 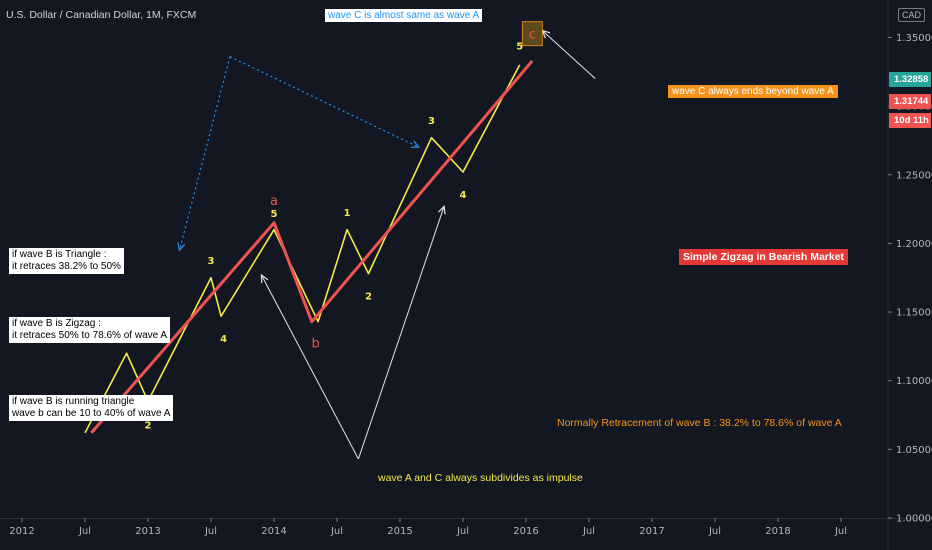 I want to click on annotation-triangle-line2: it retraces 38.2% to 50%, so click(x=66, y=266).